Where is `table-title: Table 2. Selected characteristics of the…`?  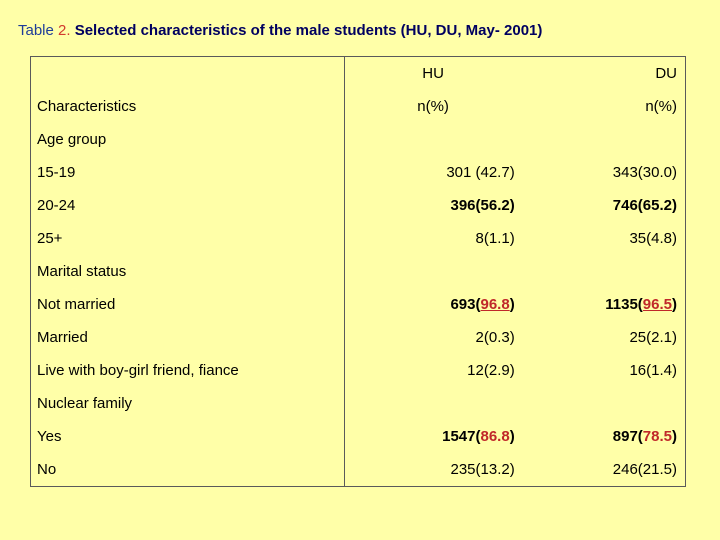
table-title: Table 2. Selected characteristics of the… is located at coordinates (280, 30).